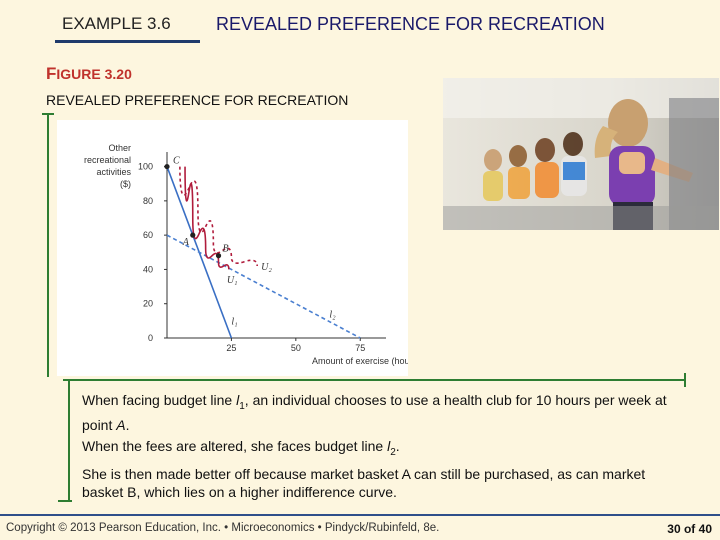 The width and height of the screenshot is (720, 540). Describe the element at coordinates (186, 242) in the screenshot. I see `chart-annotation: A` at that location.